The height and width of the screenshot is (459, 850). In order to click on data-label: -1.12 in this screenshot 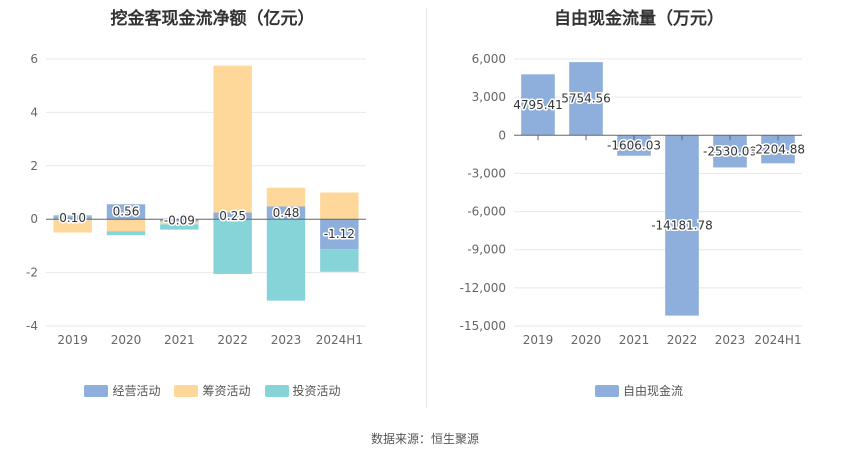, I will do `click(339, 234)`.